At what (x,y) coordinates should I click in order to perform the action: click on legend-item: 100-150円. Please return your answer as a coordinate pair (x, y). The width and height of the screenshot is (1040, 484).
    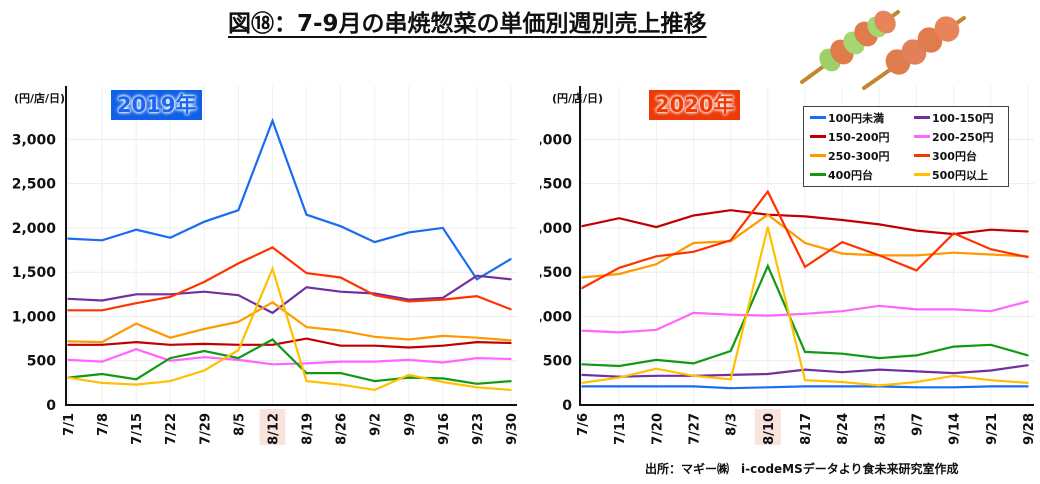
    Looking at the image, I should click on (958, 117).